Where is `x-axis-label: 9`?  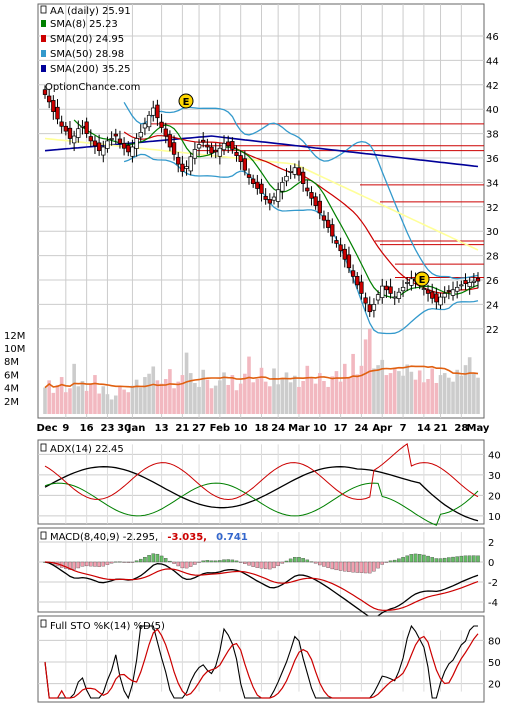
x-axis-label: 9 is located at coordinates (65, 428).